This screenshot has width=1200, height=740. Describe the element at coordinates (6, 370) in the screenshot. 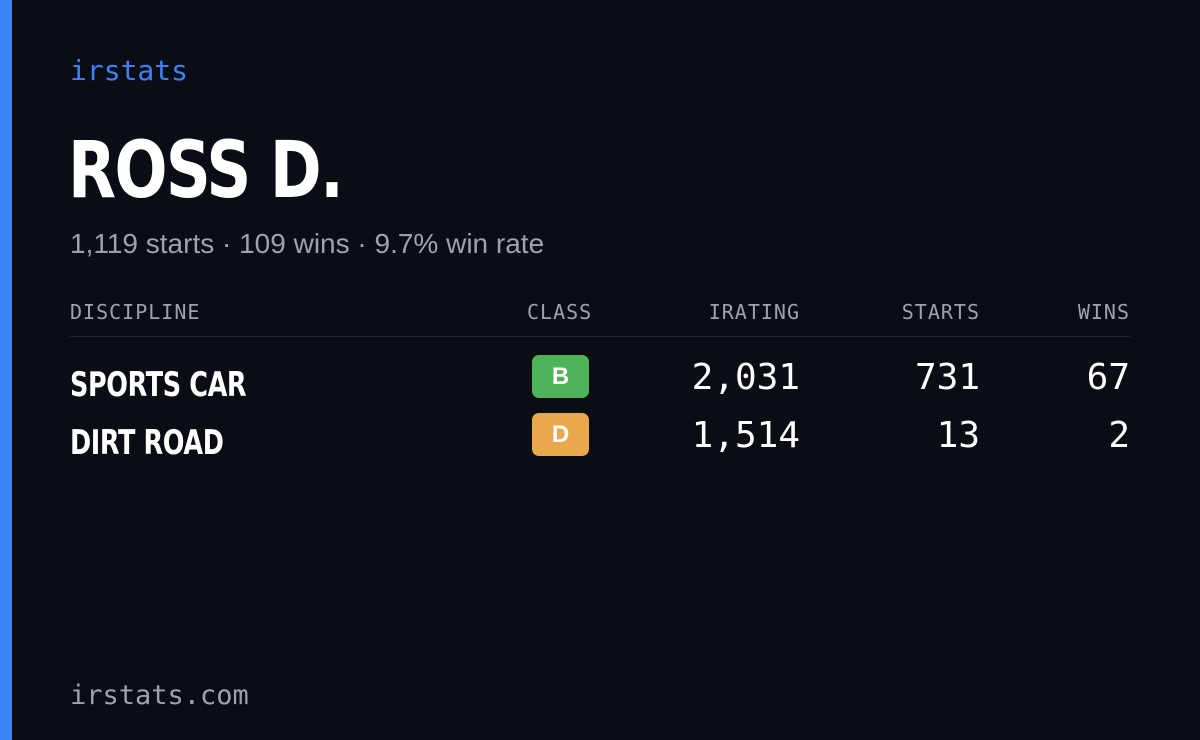

I see `accent-bar` at that location.